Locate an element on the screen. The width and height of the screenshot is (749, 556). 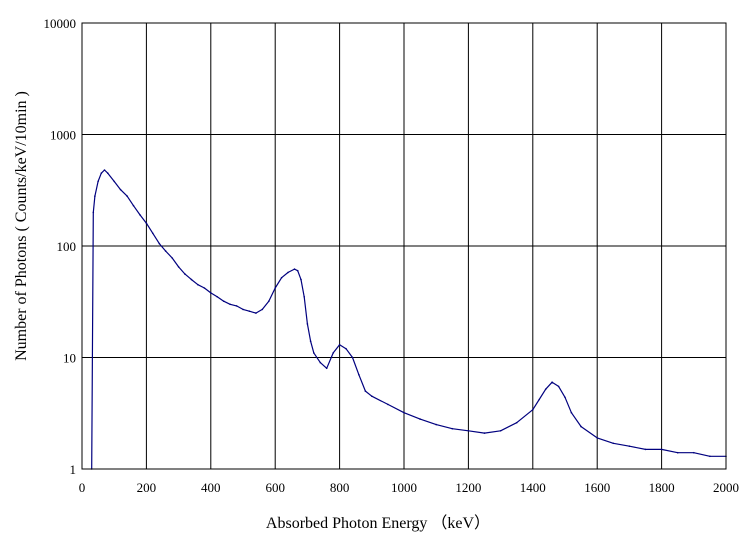
y-tick-labels: 1 10 100 1000 10000 is located at coordinates (60, 246).